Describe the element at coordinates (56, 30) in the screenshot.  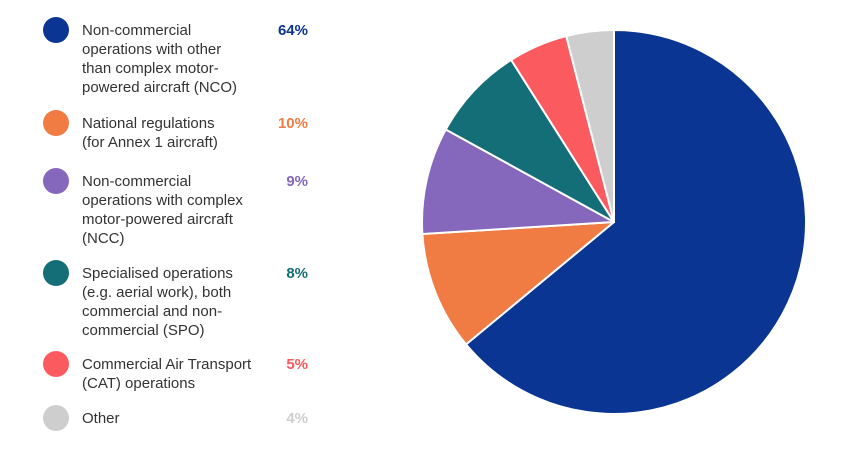
I see `legend-swatch-nco` at that location.